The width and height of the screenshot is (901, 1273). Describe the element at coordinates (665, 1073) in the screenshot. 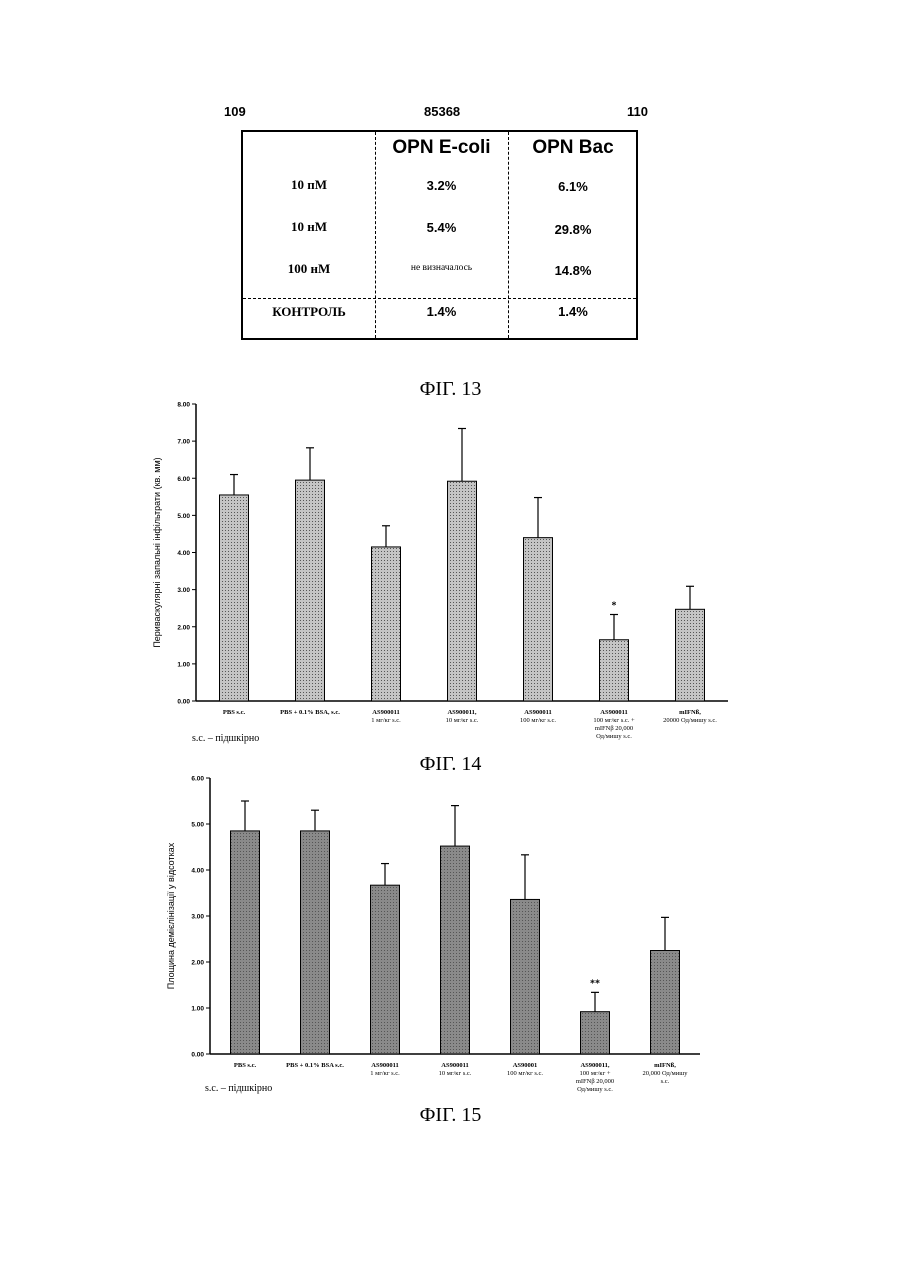

I see `category-label: 20,000 Од/мишу` at that location.